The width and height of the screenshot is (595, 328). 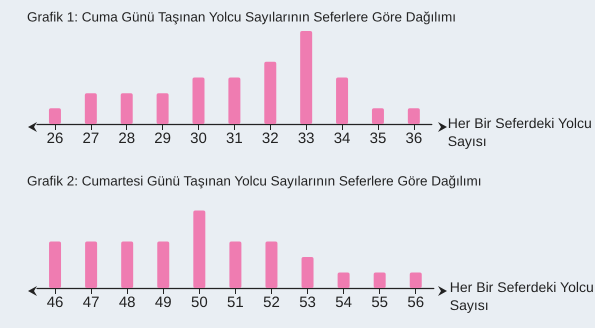 I want to click on x-tick-label: 56, so click(x=415, y=302).